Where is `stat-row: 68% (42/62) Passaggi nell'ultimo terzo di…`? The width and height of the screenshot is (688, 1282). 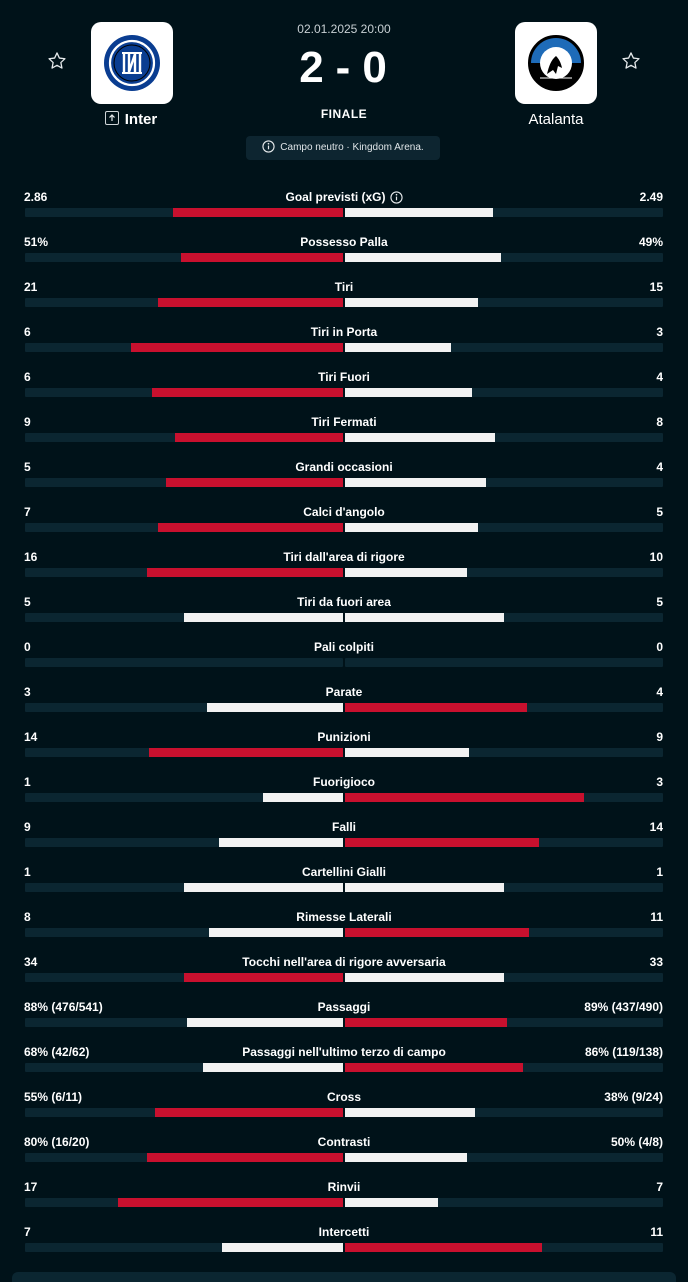
stat-row: 68% (42/62) Passaggi nell'ultimo terzo di… is located at coordinates (344, 1057).